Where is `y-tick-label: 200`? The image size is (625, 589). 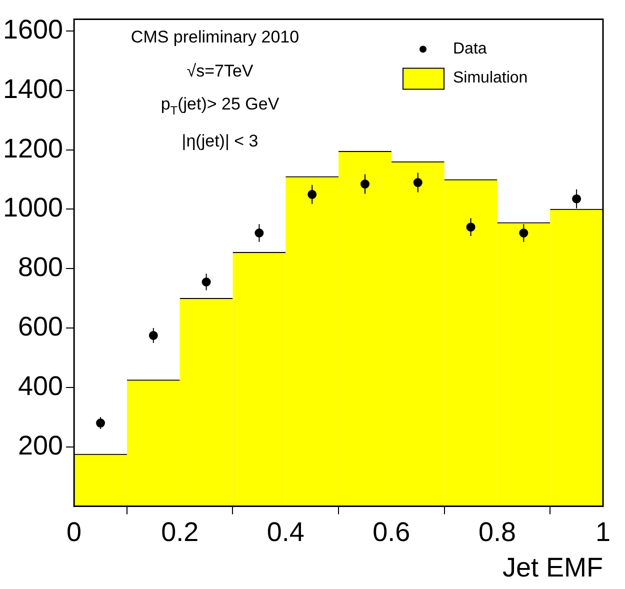
y-tick-label: 200 is located at coordinates (41, 445).